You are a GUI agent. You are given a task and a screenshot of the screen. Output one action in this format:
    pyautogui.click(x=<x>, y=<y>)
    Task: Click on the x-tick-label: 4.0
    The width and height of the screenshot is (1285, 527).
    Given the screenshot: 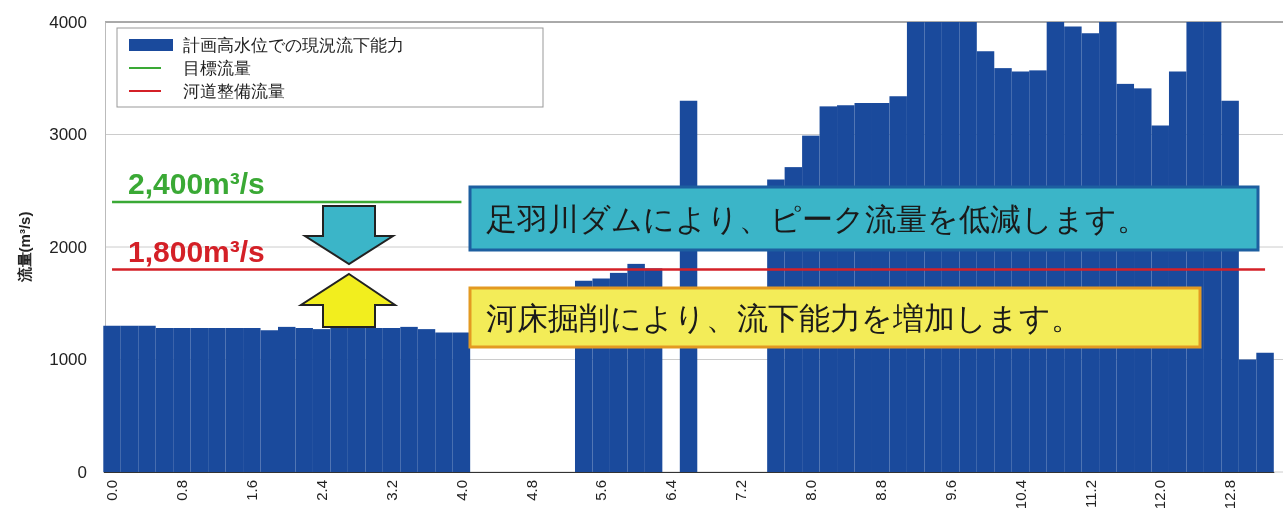 What is the action you would take?
    pyautogui.click(x=461, y=490)
    